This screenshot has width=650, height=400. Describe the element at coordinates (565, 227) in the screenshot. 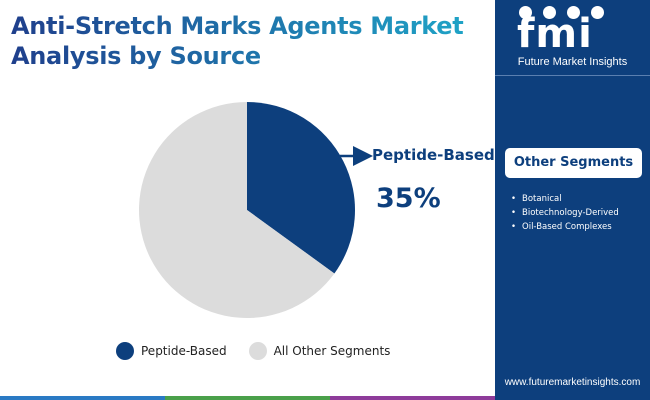

I see `other-segment-item: Oil-Based Complexes` at that location.